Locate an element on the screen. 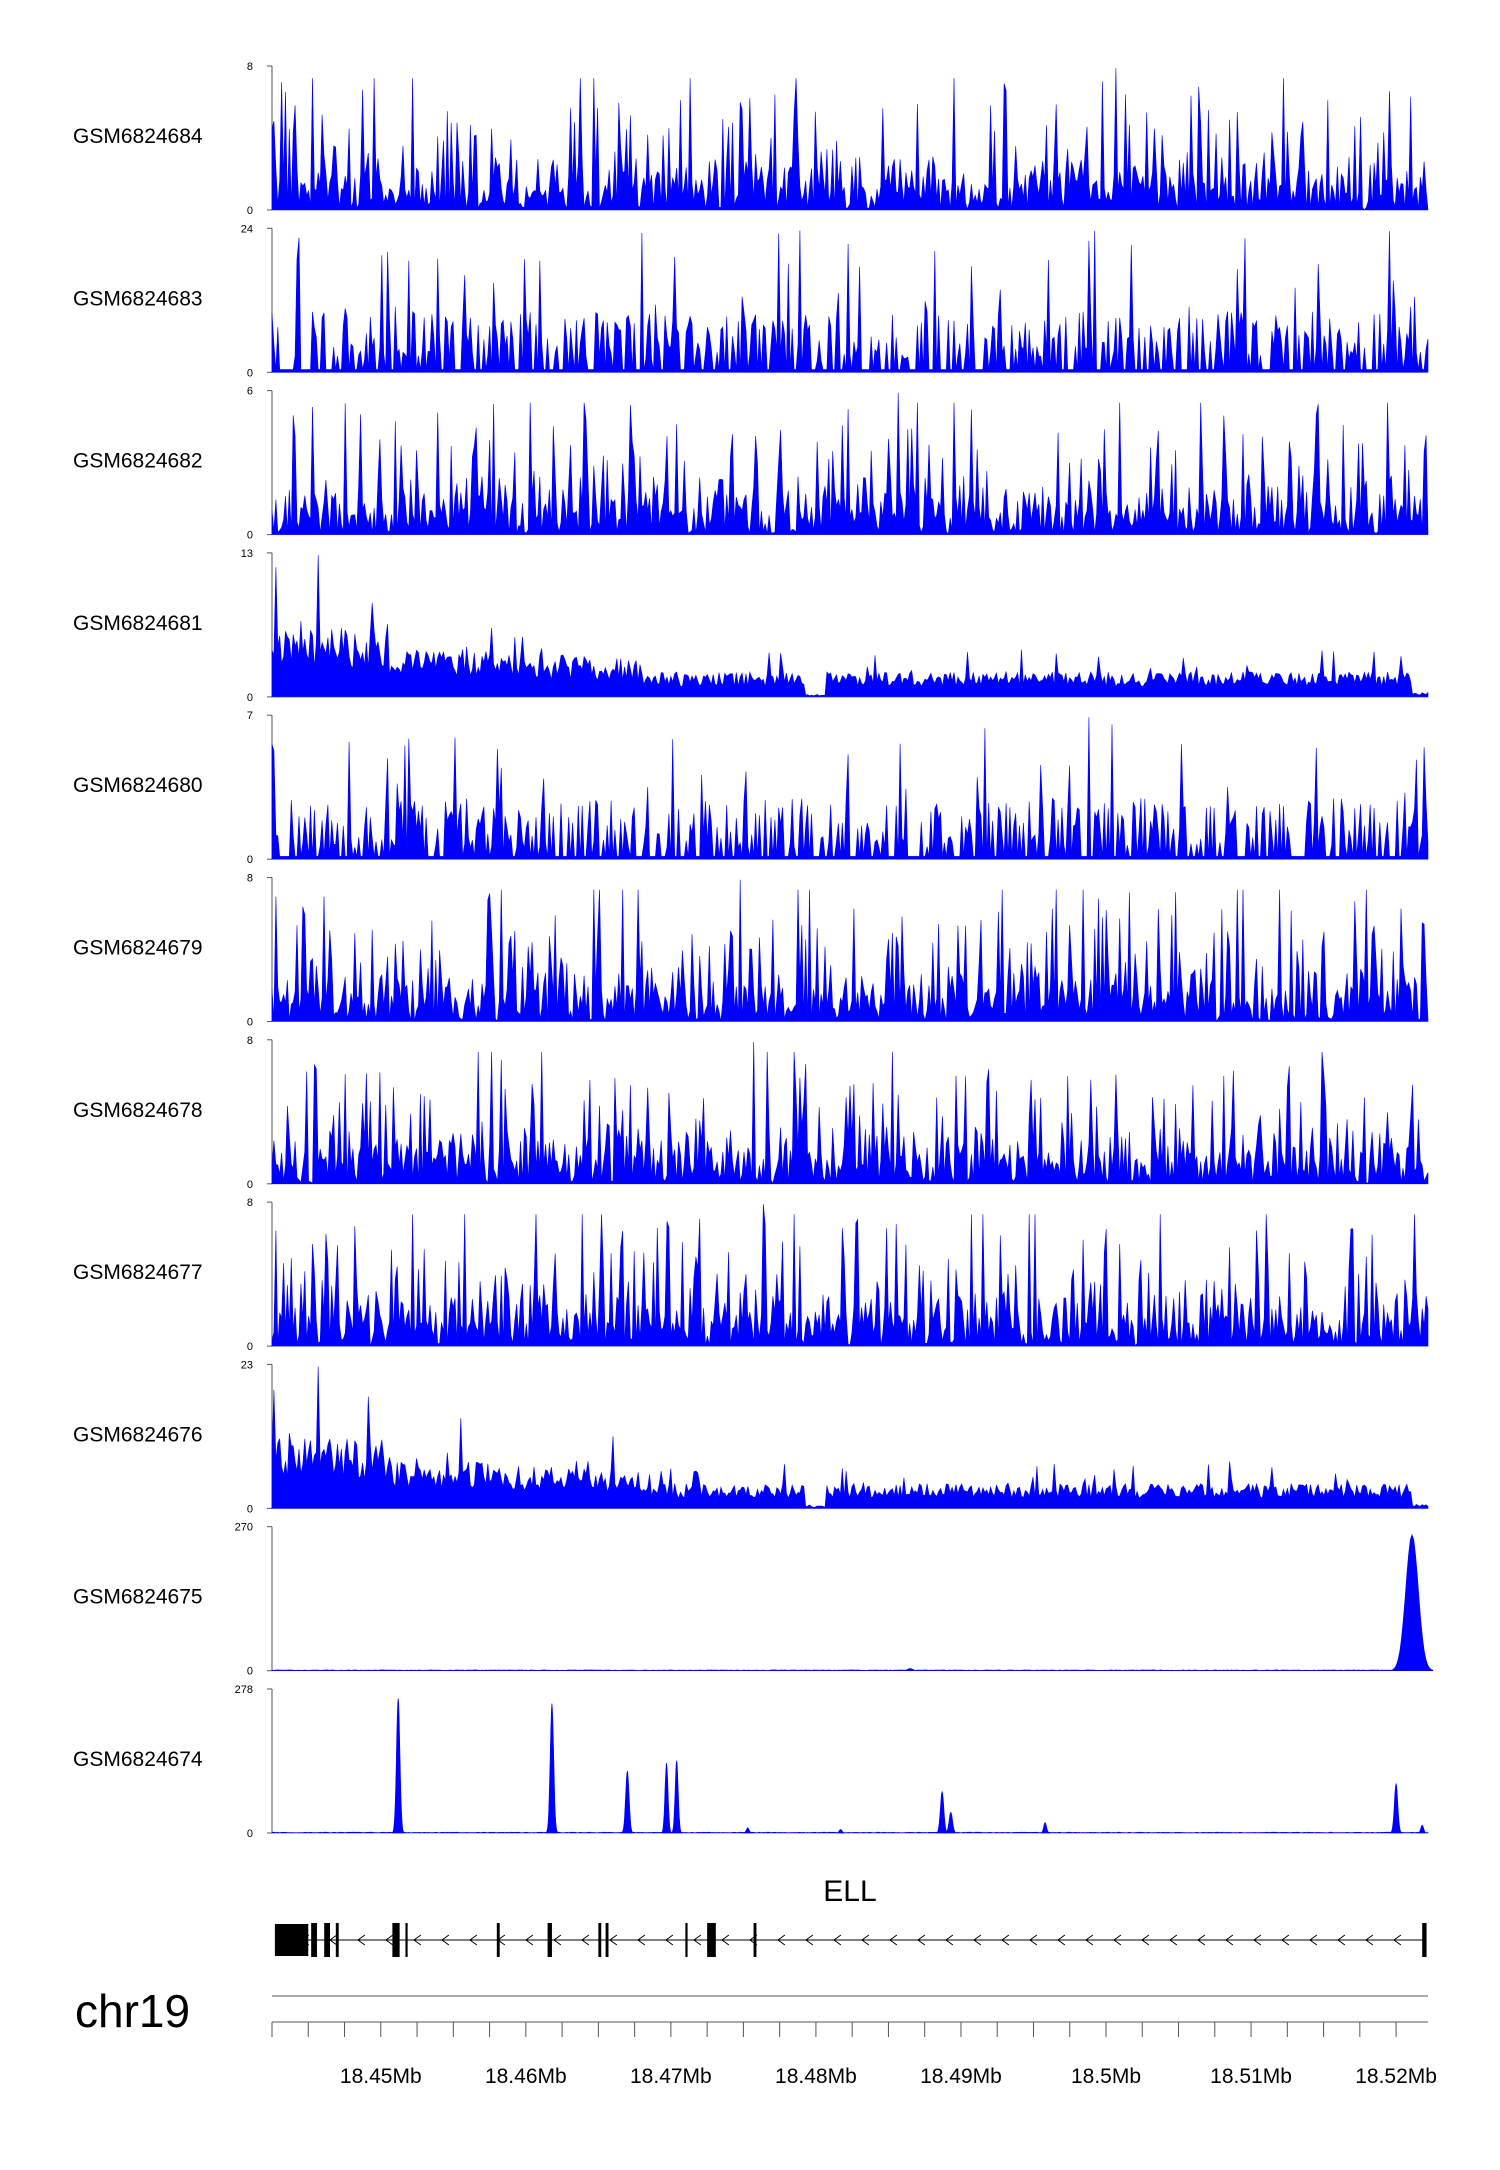 The height and width of the screenshot is (2170, 1500). track-label: GSM6824683 is located at coordinates (138, 298).